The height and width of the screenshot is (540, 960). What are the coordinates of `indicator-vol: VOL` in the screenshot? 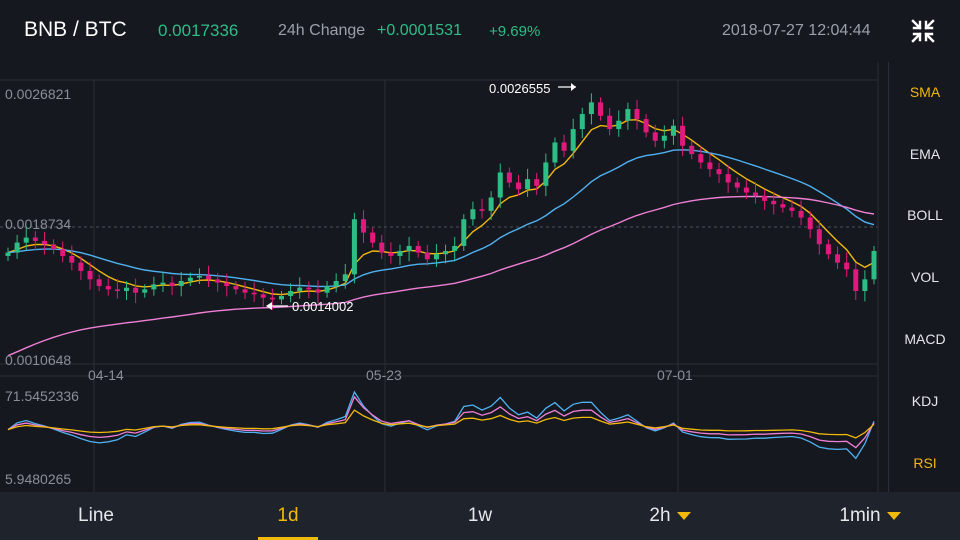 It's located at (924, 277).